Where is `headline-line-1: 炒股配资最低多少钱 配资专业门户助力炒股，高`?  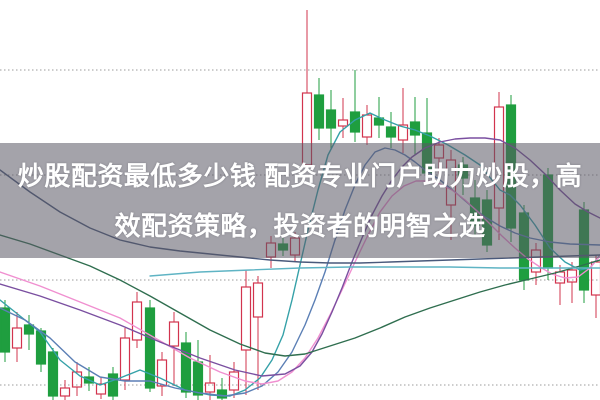
headline-line-1: 炒股配资最低多少钱 配资专业门户助力炒股，高 is located at coordinates (300, 175).